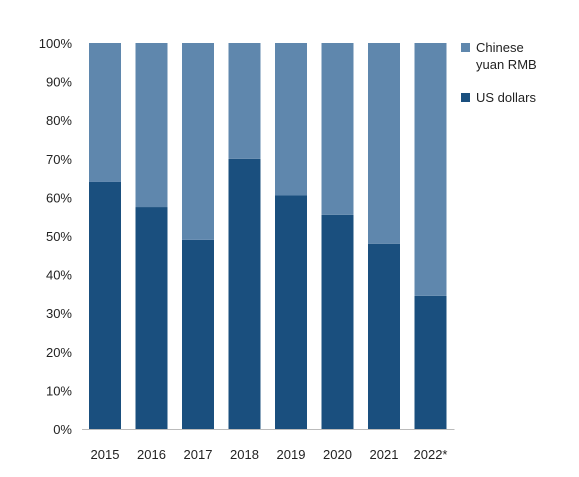  What do you see at coordinates (430, 169) in the screenshot?
I see `bar-chinese-yuan-rmb-2022` at bounding box center [430, 169].